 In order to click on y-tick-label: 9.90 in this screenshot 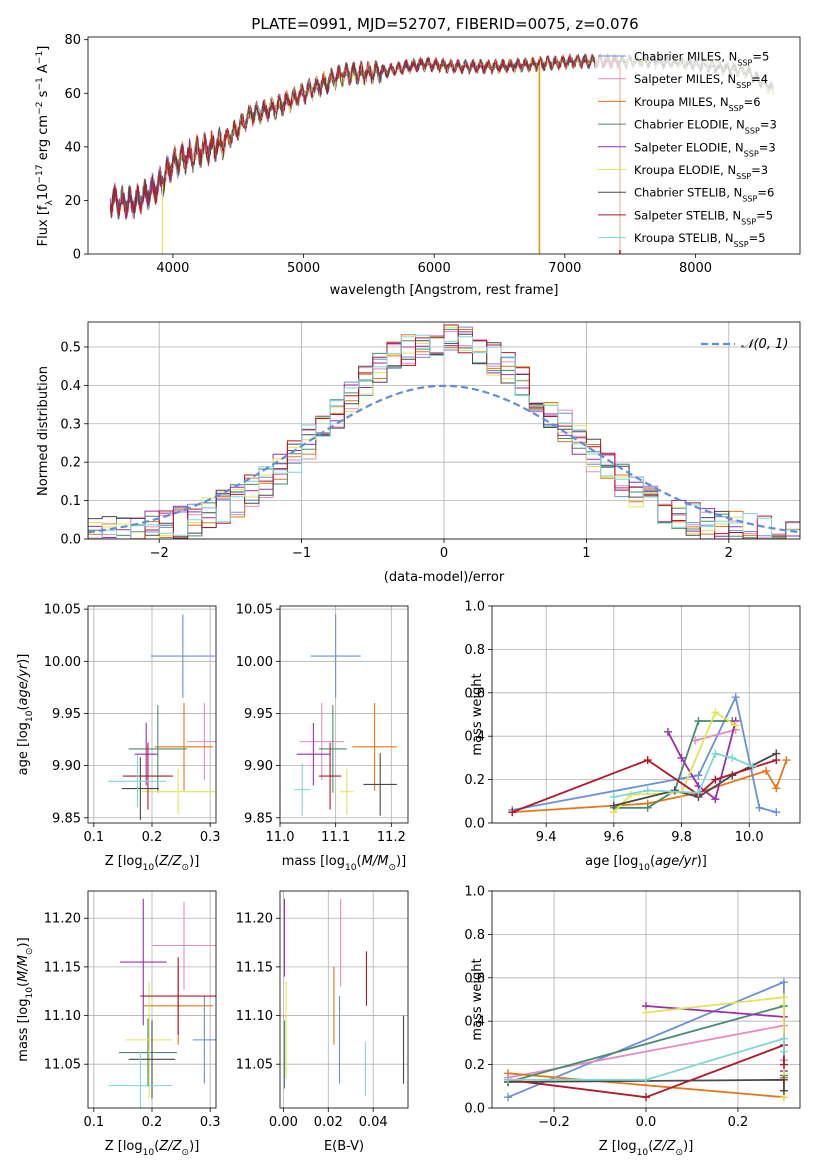, I will do `click(66, 766)`.